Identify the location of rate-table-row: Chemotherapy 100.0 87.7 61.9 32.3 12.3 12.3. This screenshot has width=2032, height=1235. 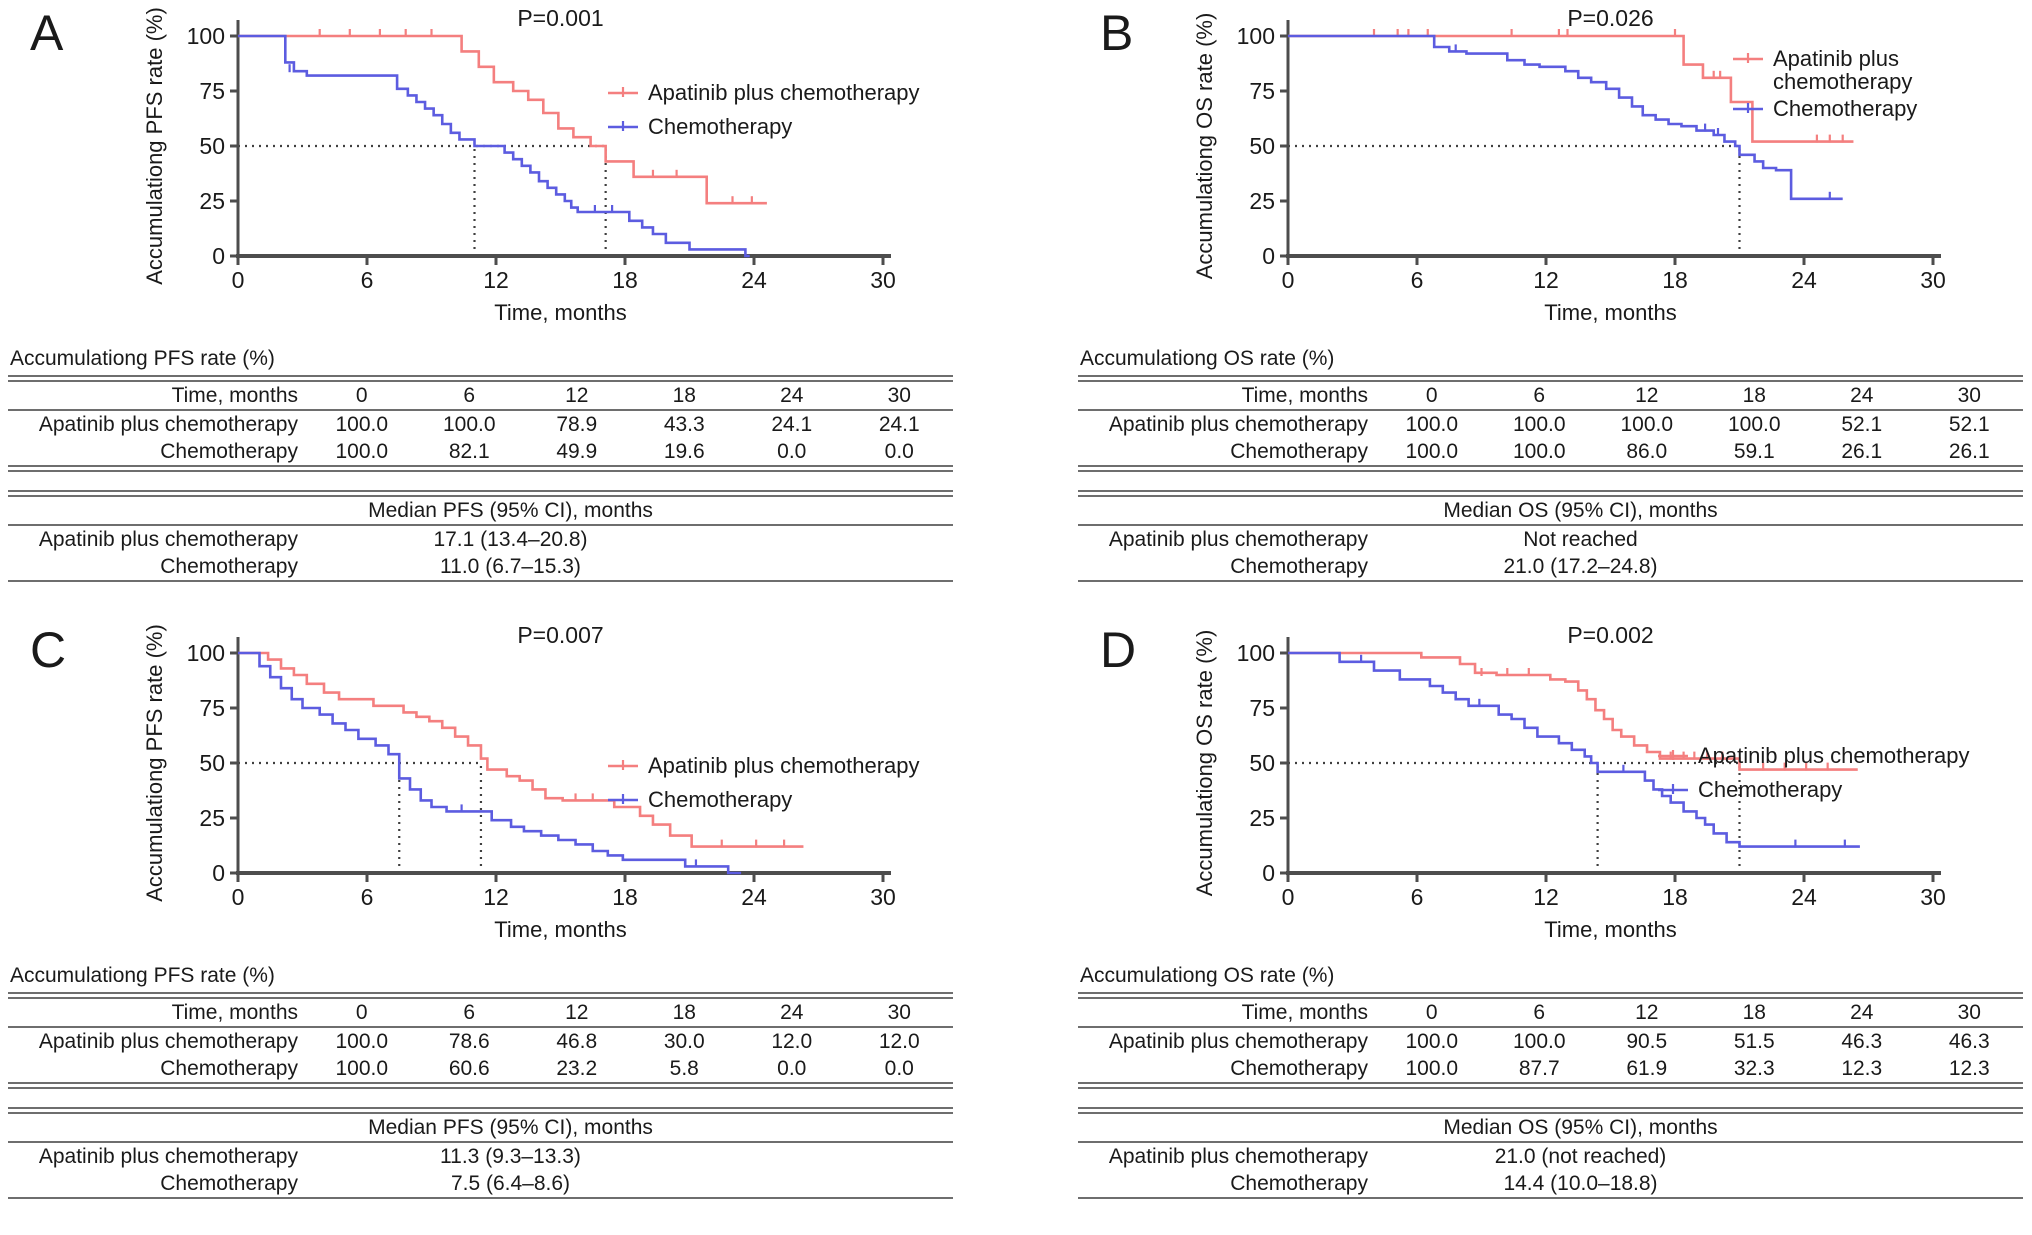
(1550, 1068).